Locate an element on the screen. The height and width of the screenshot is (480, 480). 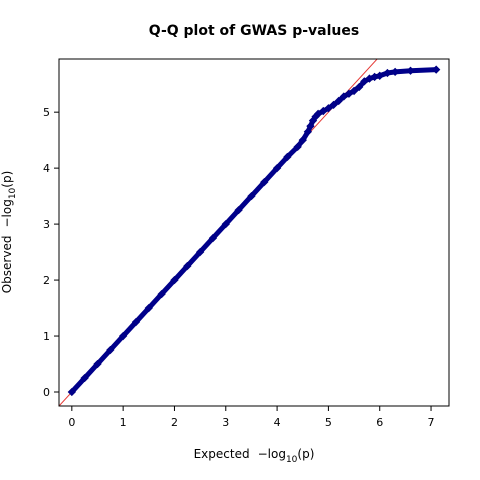
x-axis-label-arg: (p) is located at coordinates (305, 454).